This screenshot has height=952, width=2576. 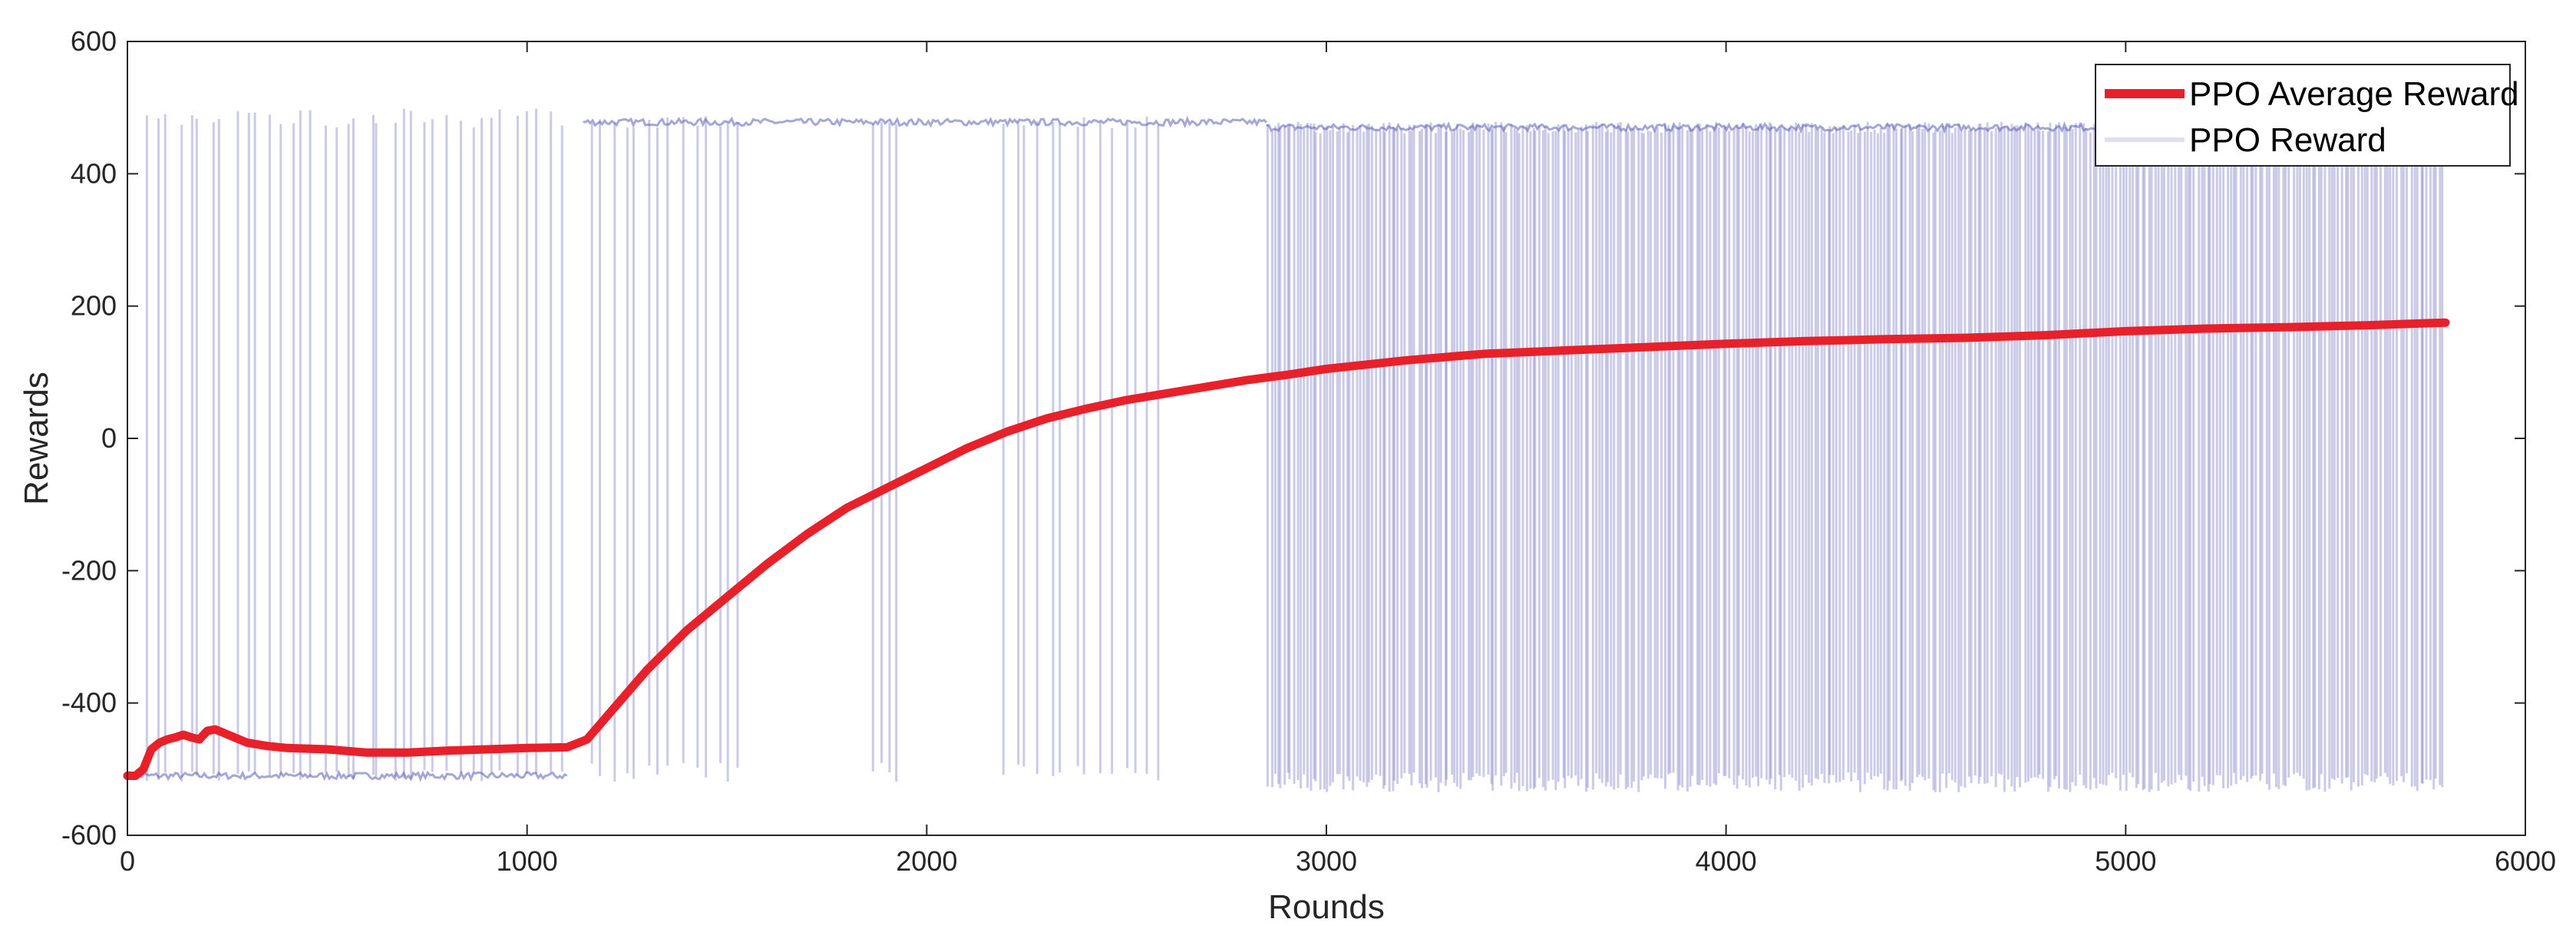 I want to click on legend-label-reward: PPO Reward, so click(x=2287, y=140).